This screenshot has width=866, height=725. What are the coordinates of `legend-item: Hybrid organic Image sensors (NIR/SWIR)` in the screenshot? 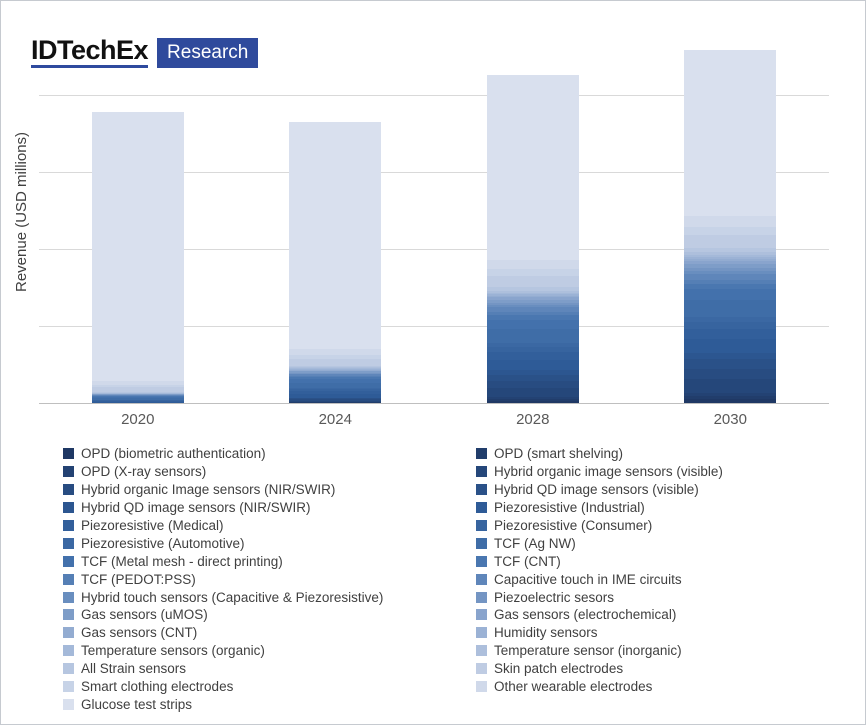 It's located at (269, 490).